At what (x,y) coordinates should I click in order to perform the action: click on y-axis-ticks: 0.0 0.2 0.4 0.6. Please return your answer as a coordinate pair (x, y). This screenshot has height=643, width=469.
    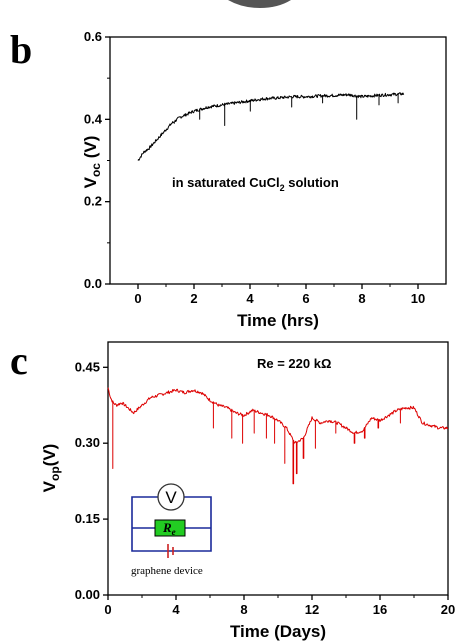
    Looking at the image, I should click on (97, 160).